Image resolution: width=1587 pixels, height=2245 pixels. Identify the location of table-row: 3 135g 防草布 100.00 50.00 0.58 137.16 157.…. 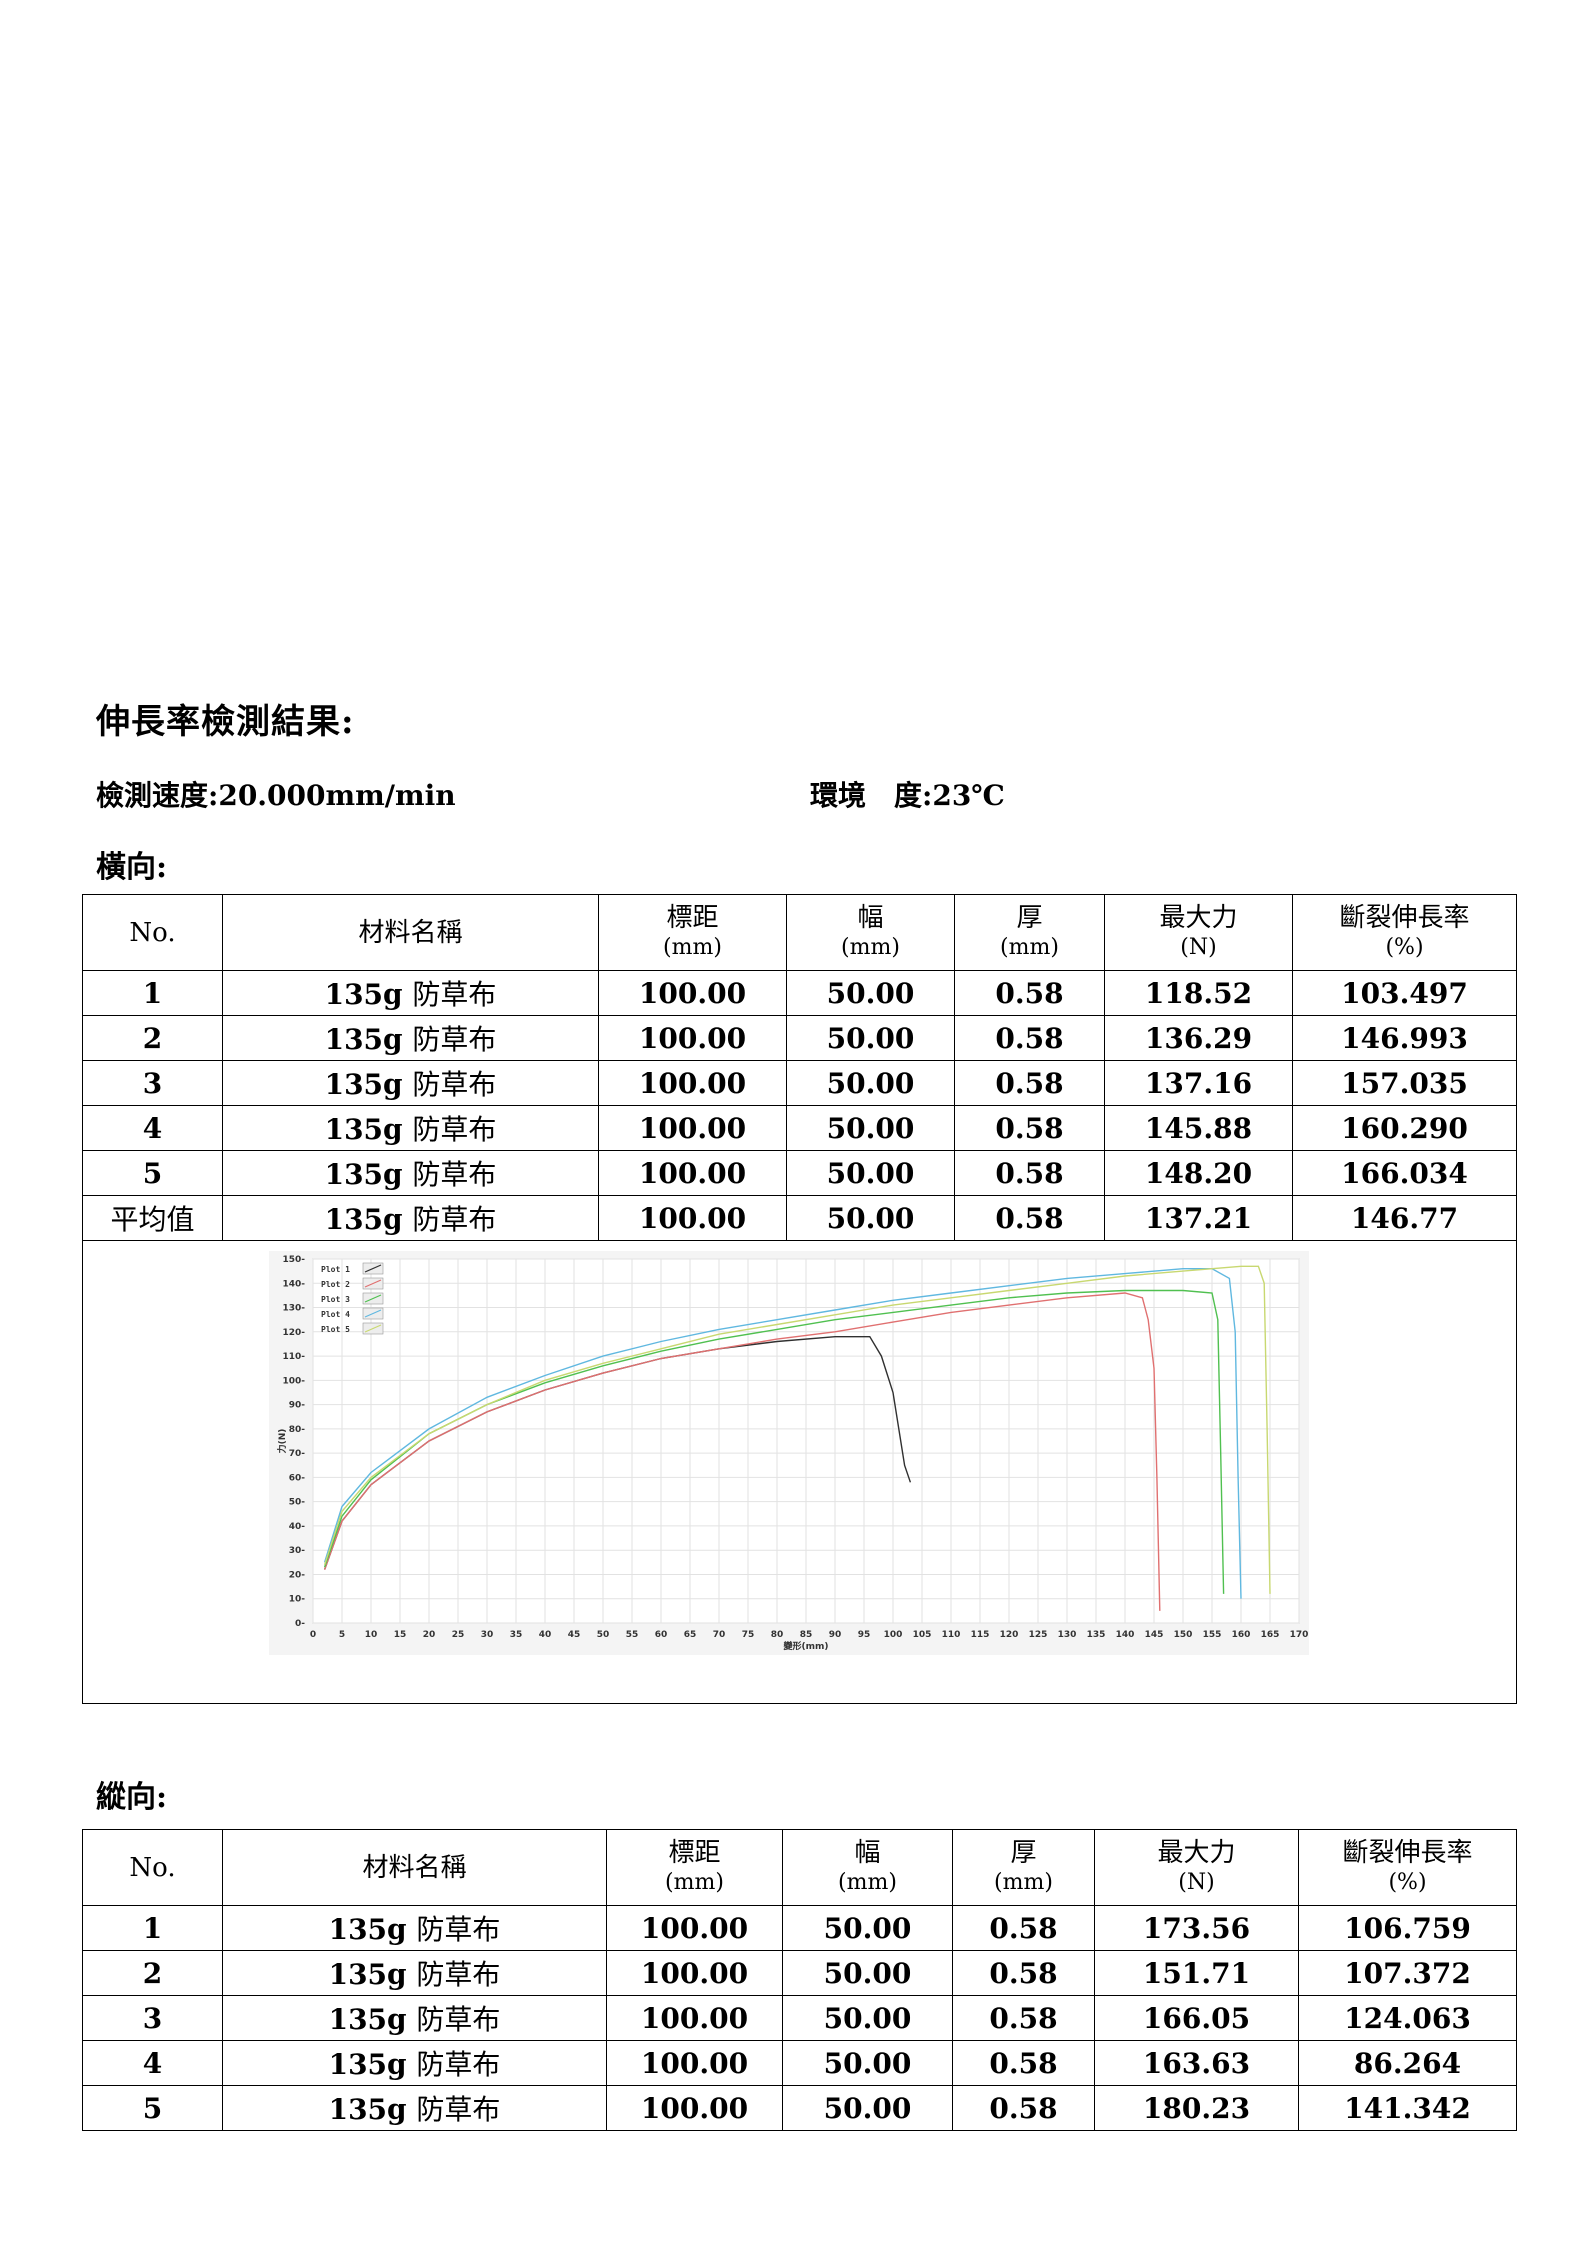
(799, 1083).